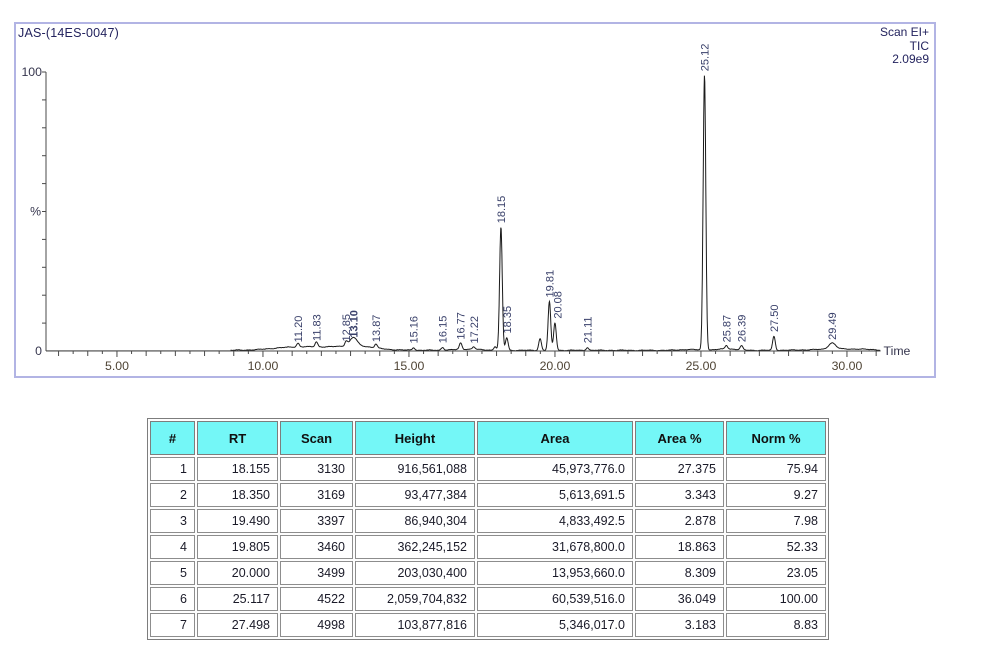  Describe the element at coordinates (377, 329) in the screenshot. I see `peak-rt-label: 13.87` at that location.